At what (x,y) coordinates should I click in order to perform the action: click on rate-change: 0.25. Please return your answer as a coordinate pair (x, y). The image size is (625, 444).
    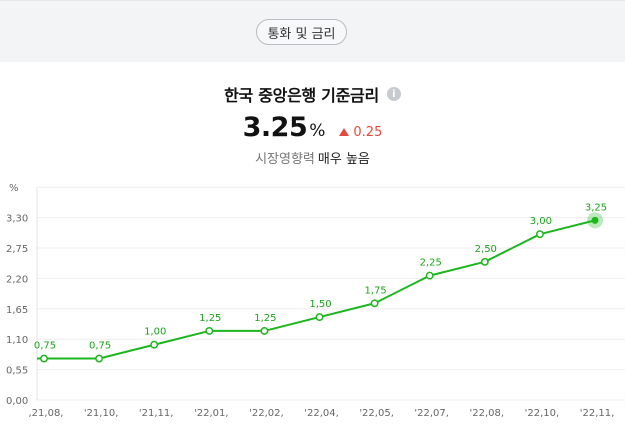
    Looking at the image, I should click on (360, 132).